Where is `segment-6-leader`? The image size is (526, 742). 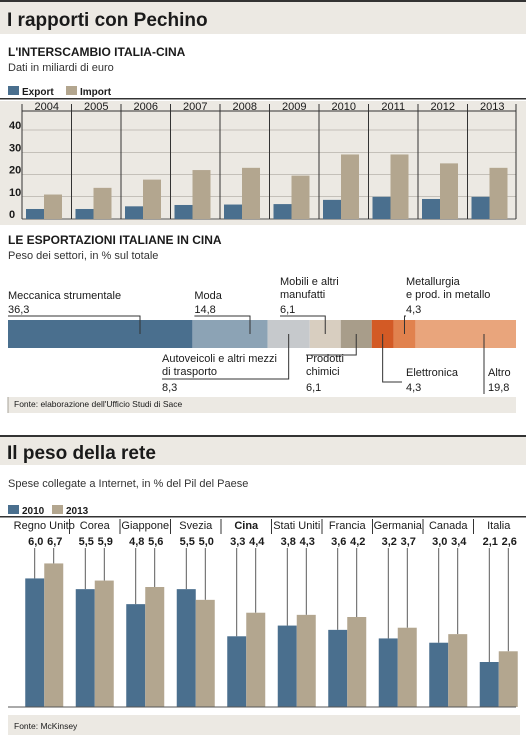 segment-6-leader is located at coordinates (404, 324).